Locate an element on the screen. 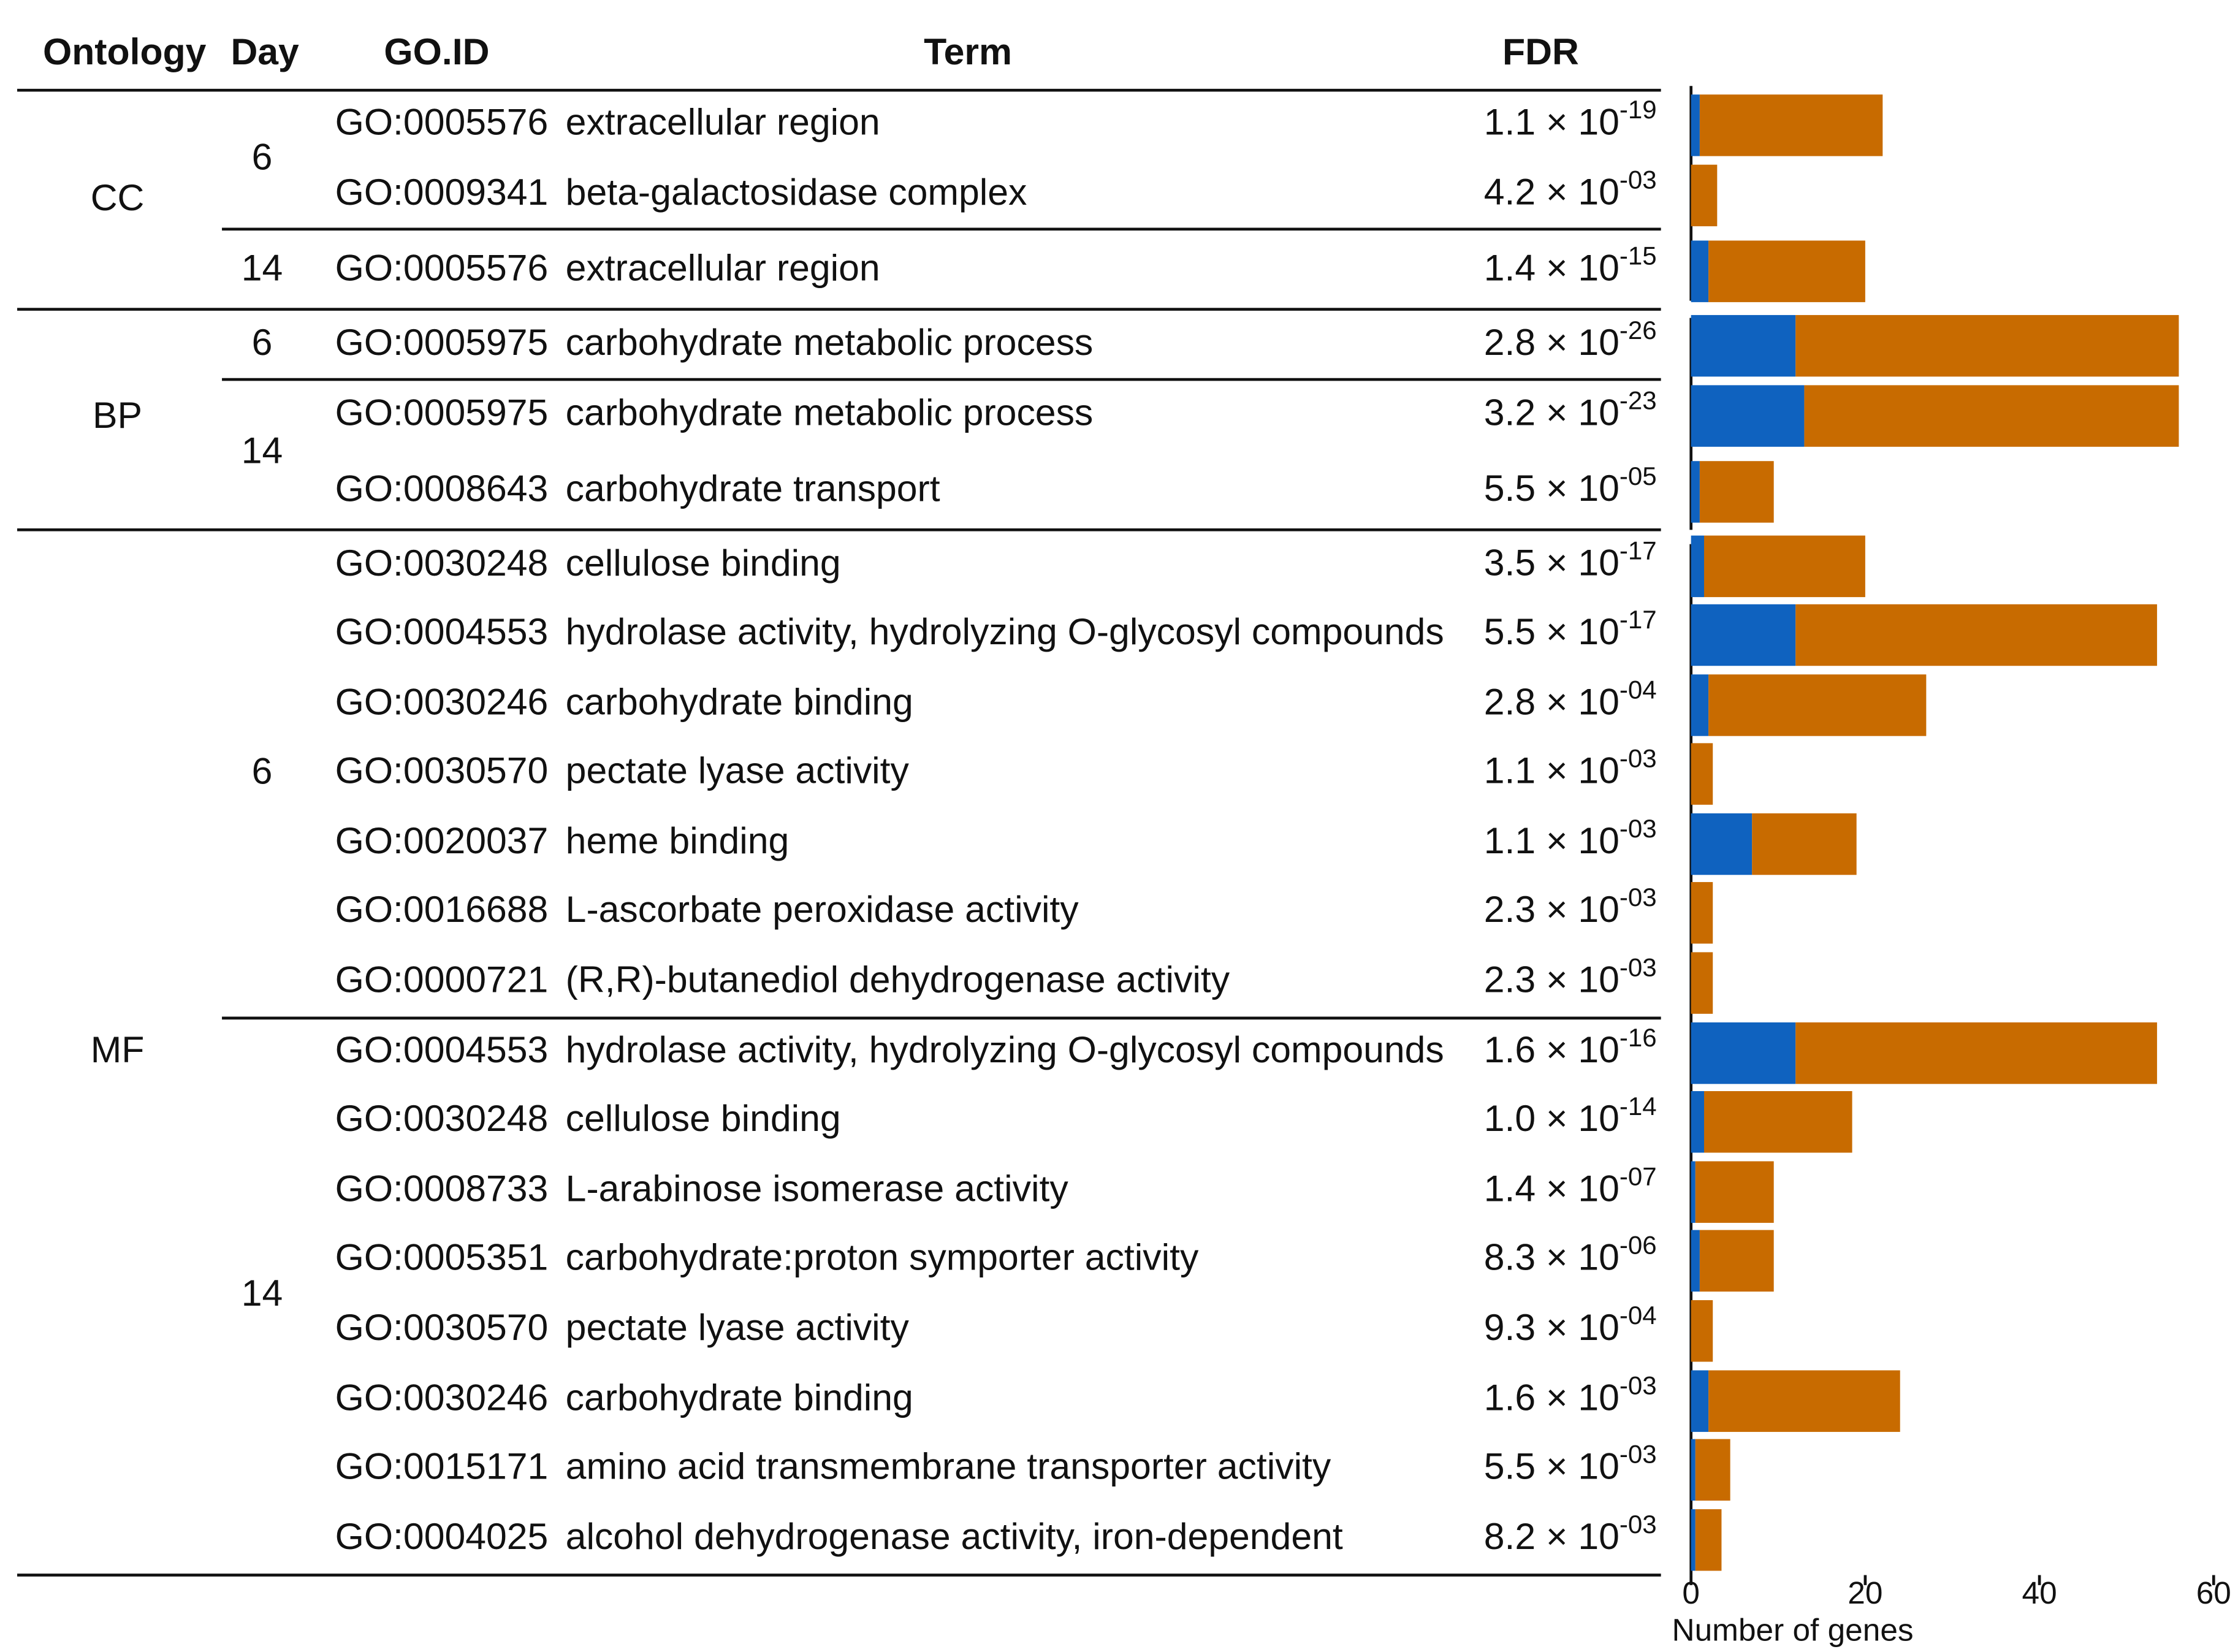  fdr: 9.3 × 10-04 is located at coordinates (1570, 1324).